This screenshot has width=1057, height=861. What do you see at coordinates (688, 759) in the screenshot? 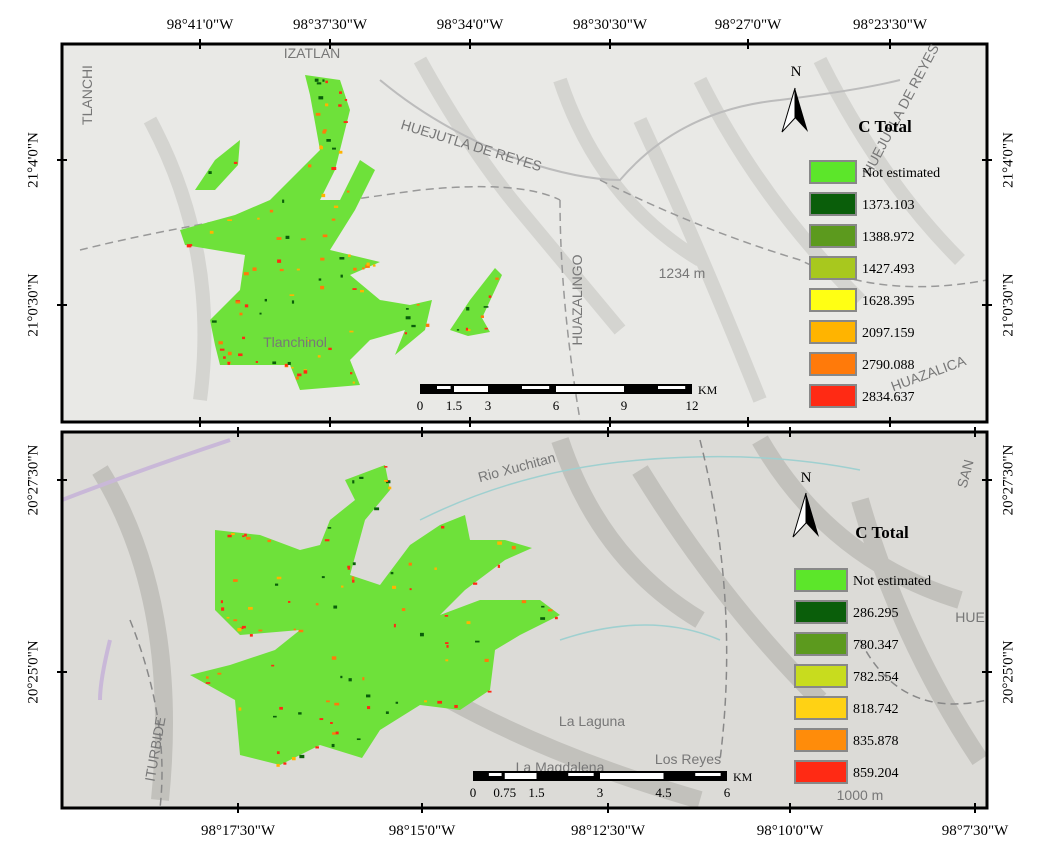
I see `place-label: Los Reyes` at bounding box center [688, 759].